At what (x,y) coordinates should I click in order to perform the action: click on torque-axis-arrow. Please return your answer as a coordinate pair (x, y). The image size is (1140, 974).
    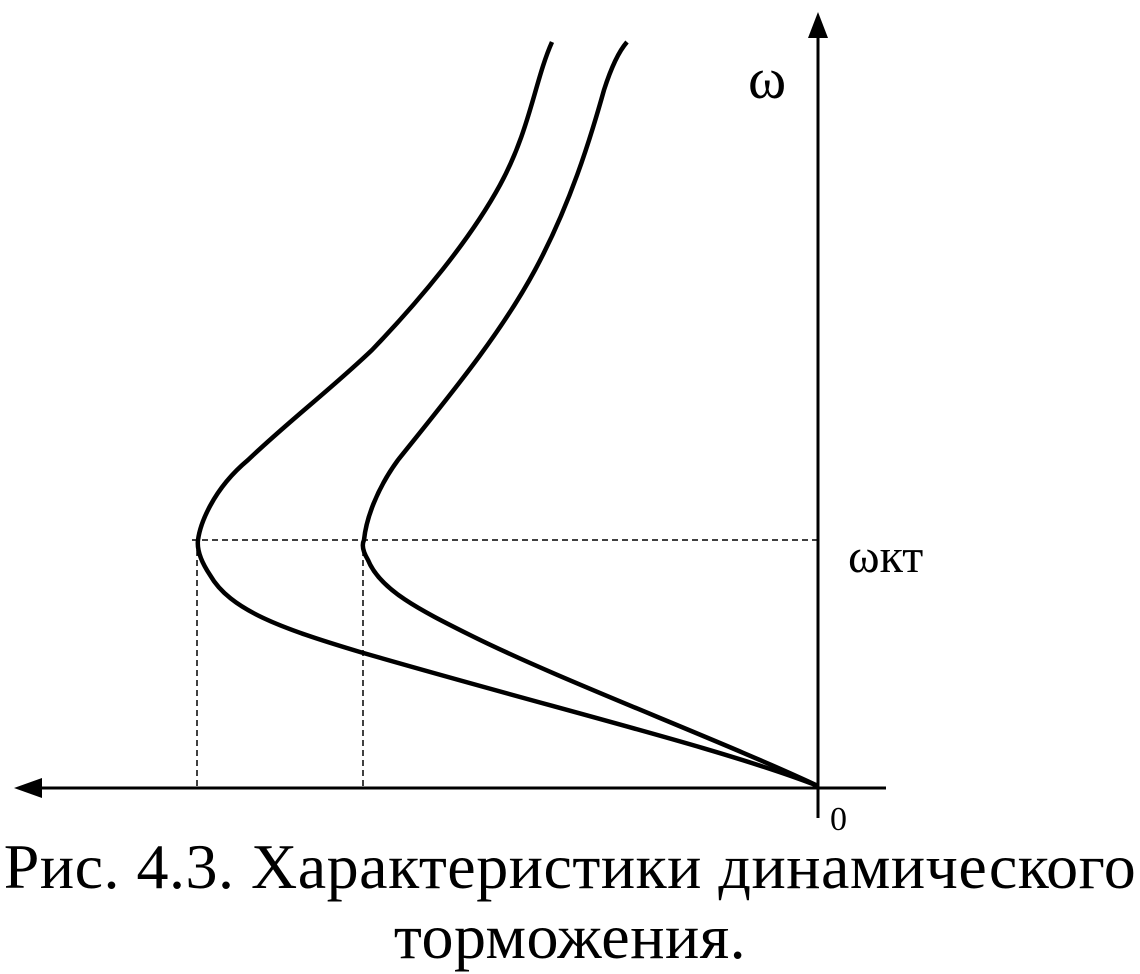
    Looking at the image, I should click on (28, 788).